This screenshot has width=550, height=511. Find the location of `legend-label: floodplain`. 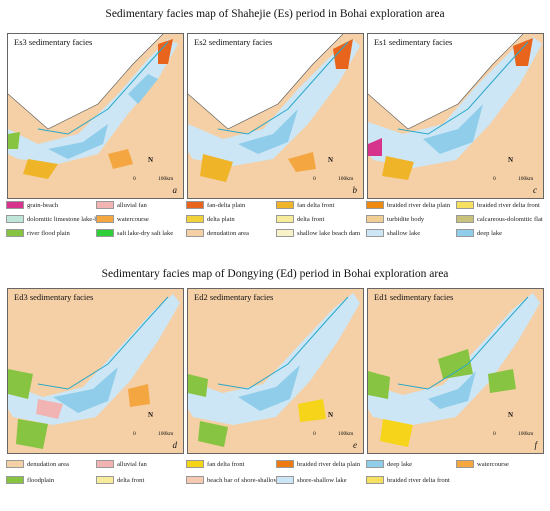

legend-label: floodplain is located at coordinates (41, 480).